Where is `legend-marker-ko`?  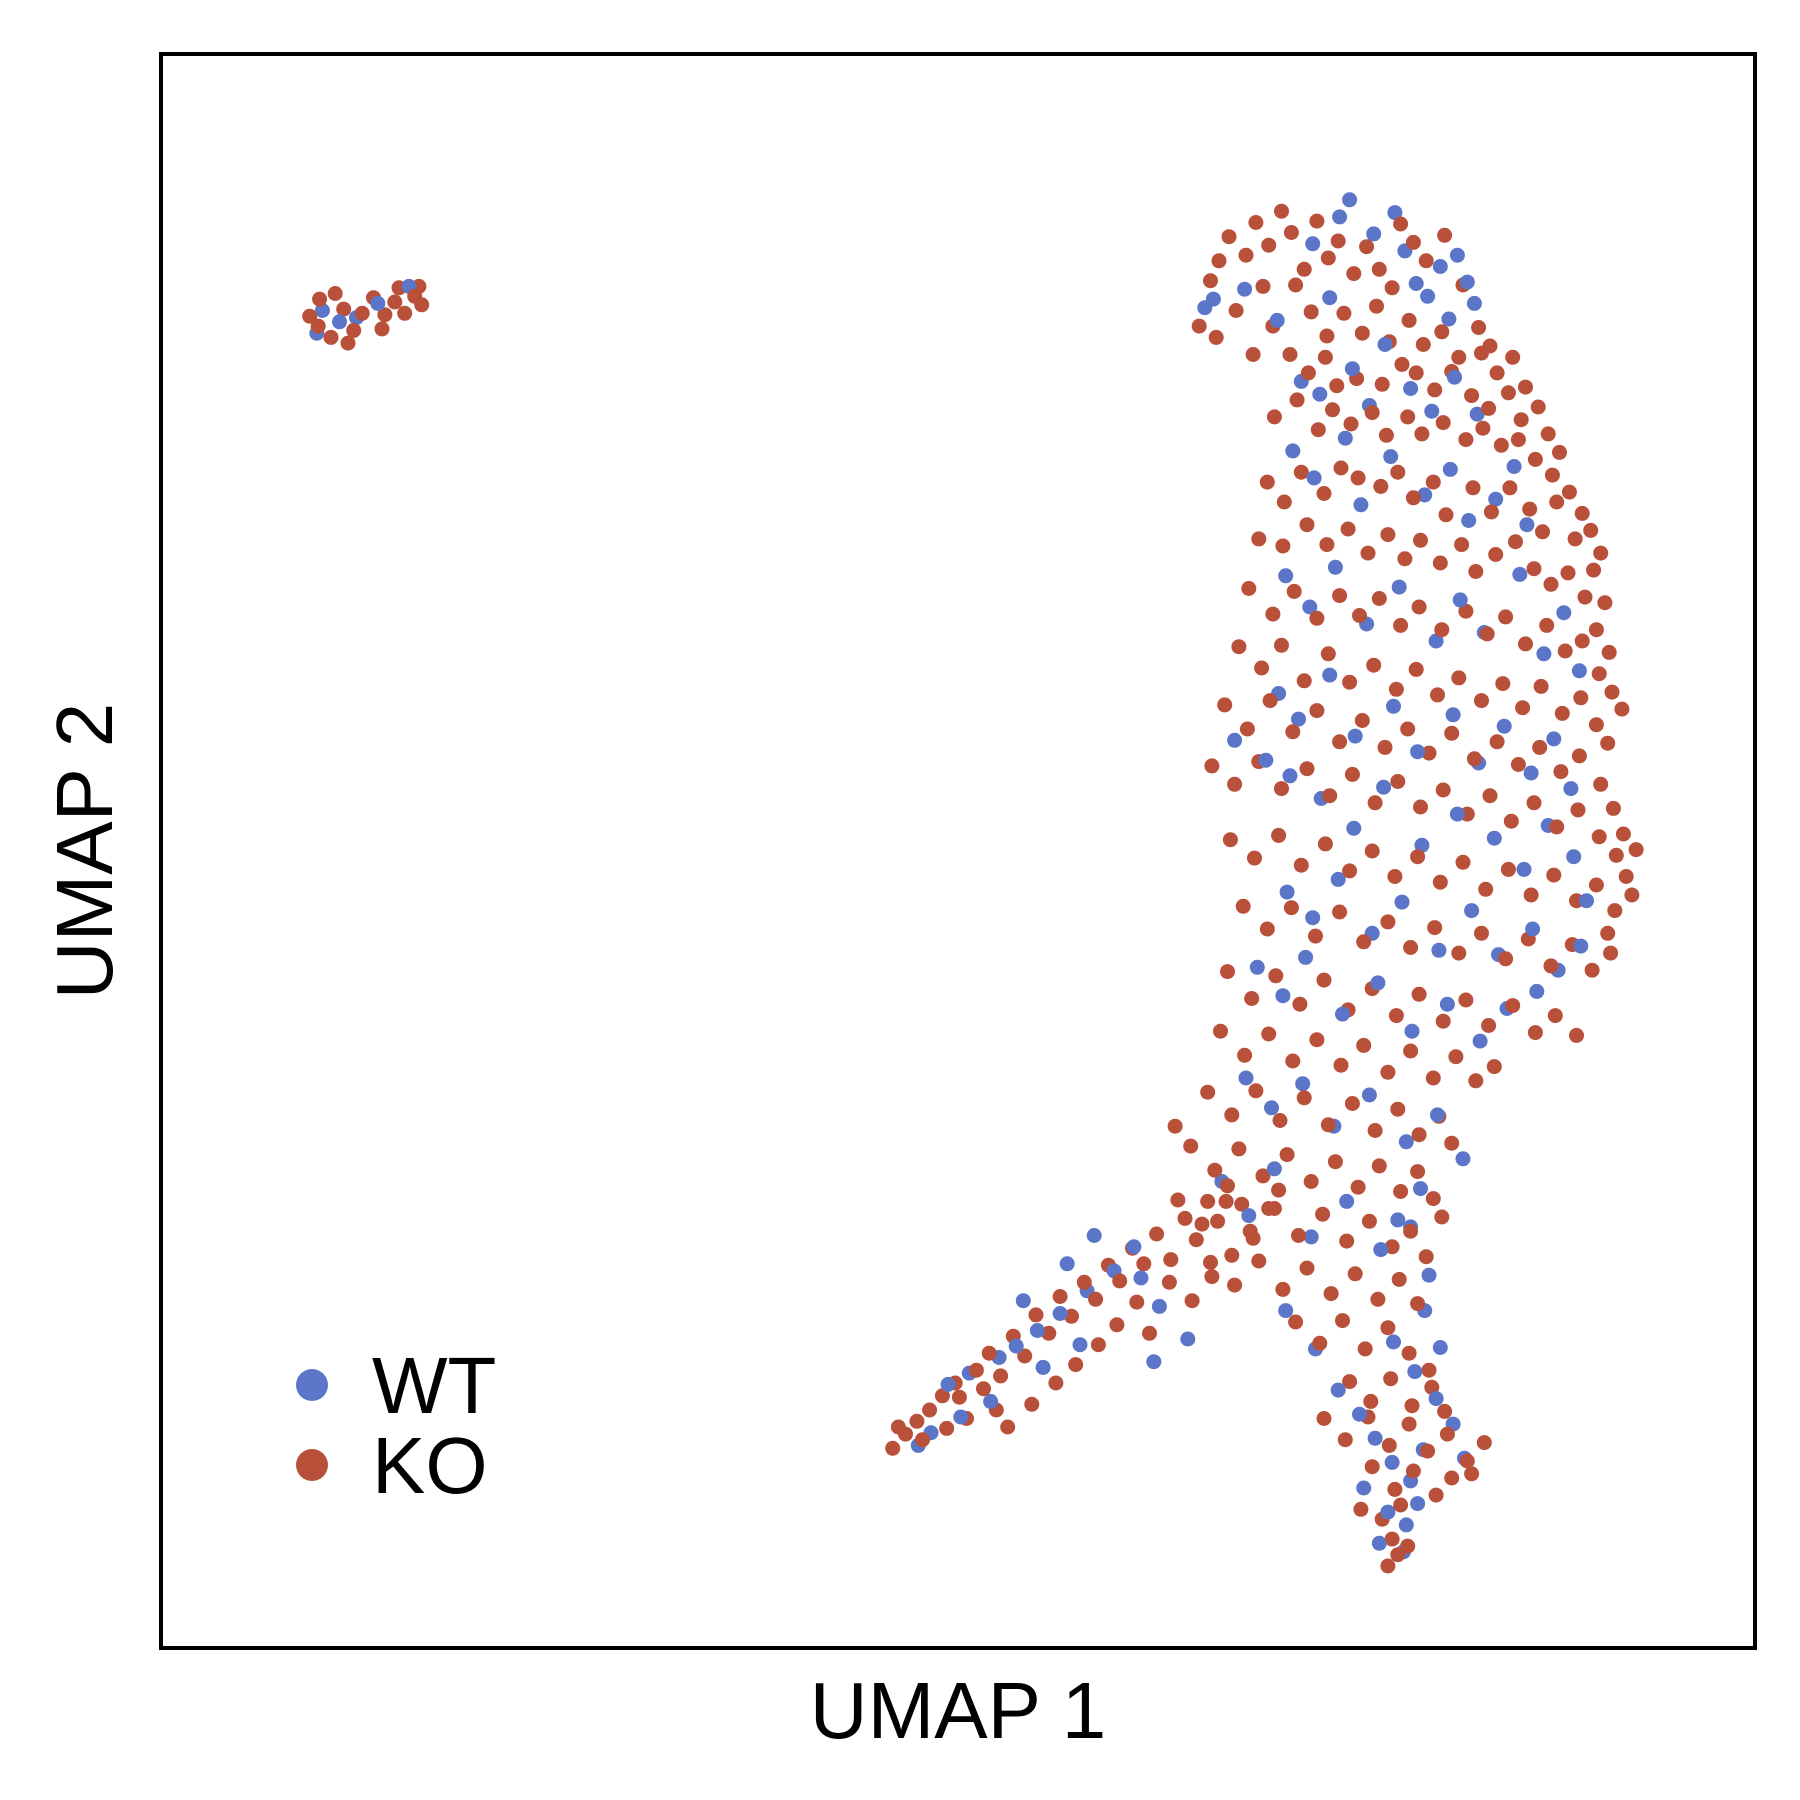
legend-marker-ko is located at coordinates (312, 1465).